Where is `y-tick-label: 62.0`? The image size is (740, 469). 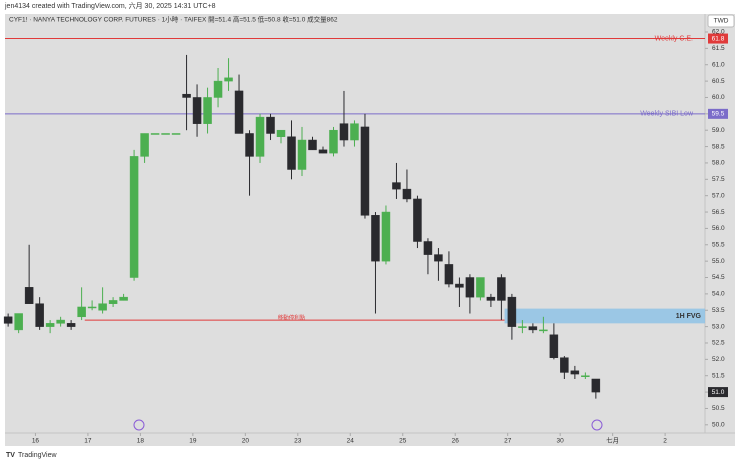
y-tick-label: 62.0 is located at coordinates (718, 32).